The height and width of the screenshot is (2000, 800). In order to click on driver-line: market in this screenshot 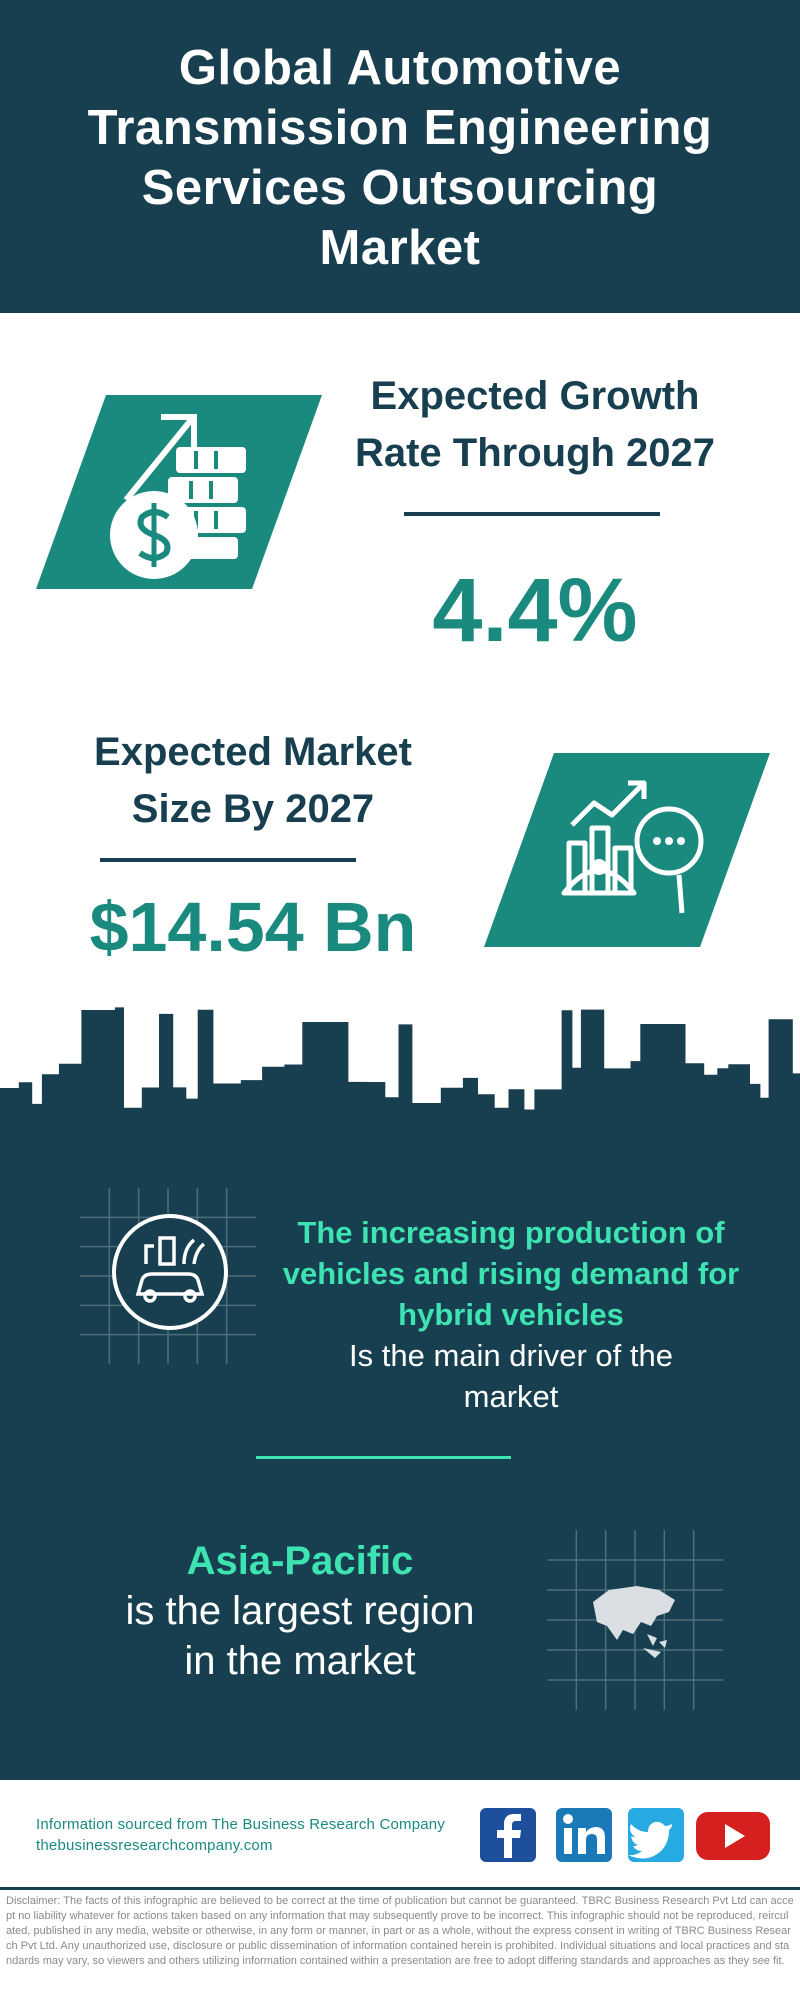, I will do `click(511, 1396)`.